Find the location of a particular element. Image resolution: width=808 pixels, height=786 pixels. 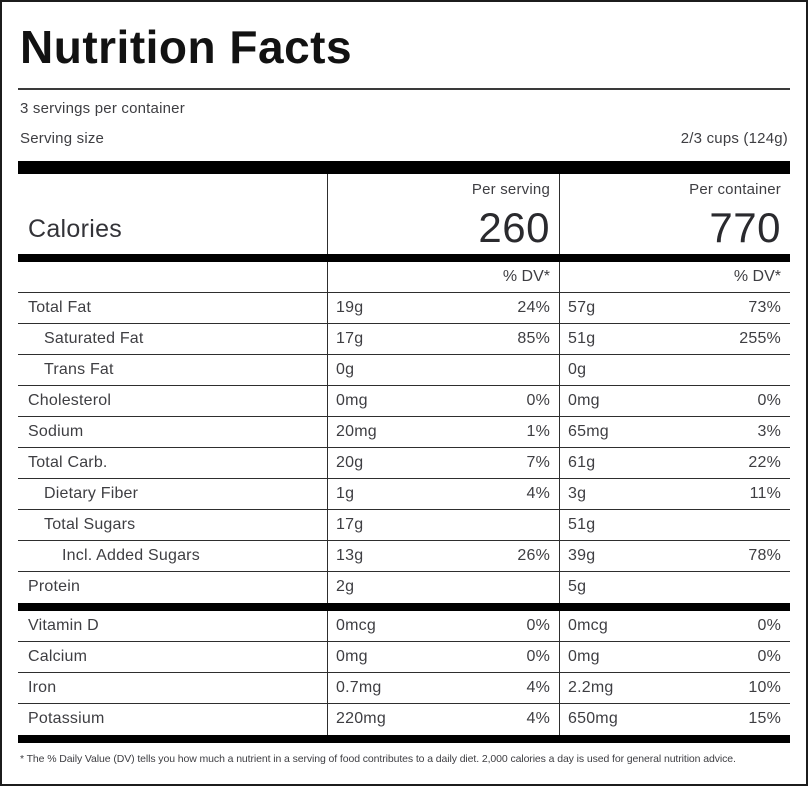

serving-dv: 1% is located at coordinates (538, 431).